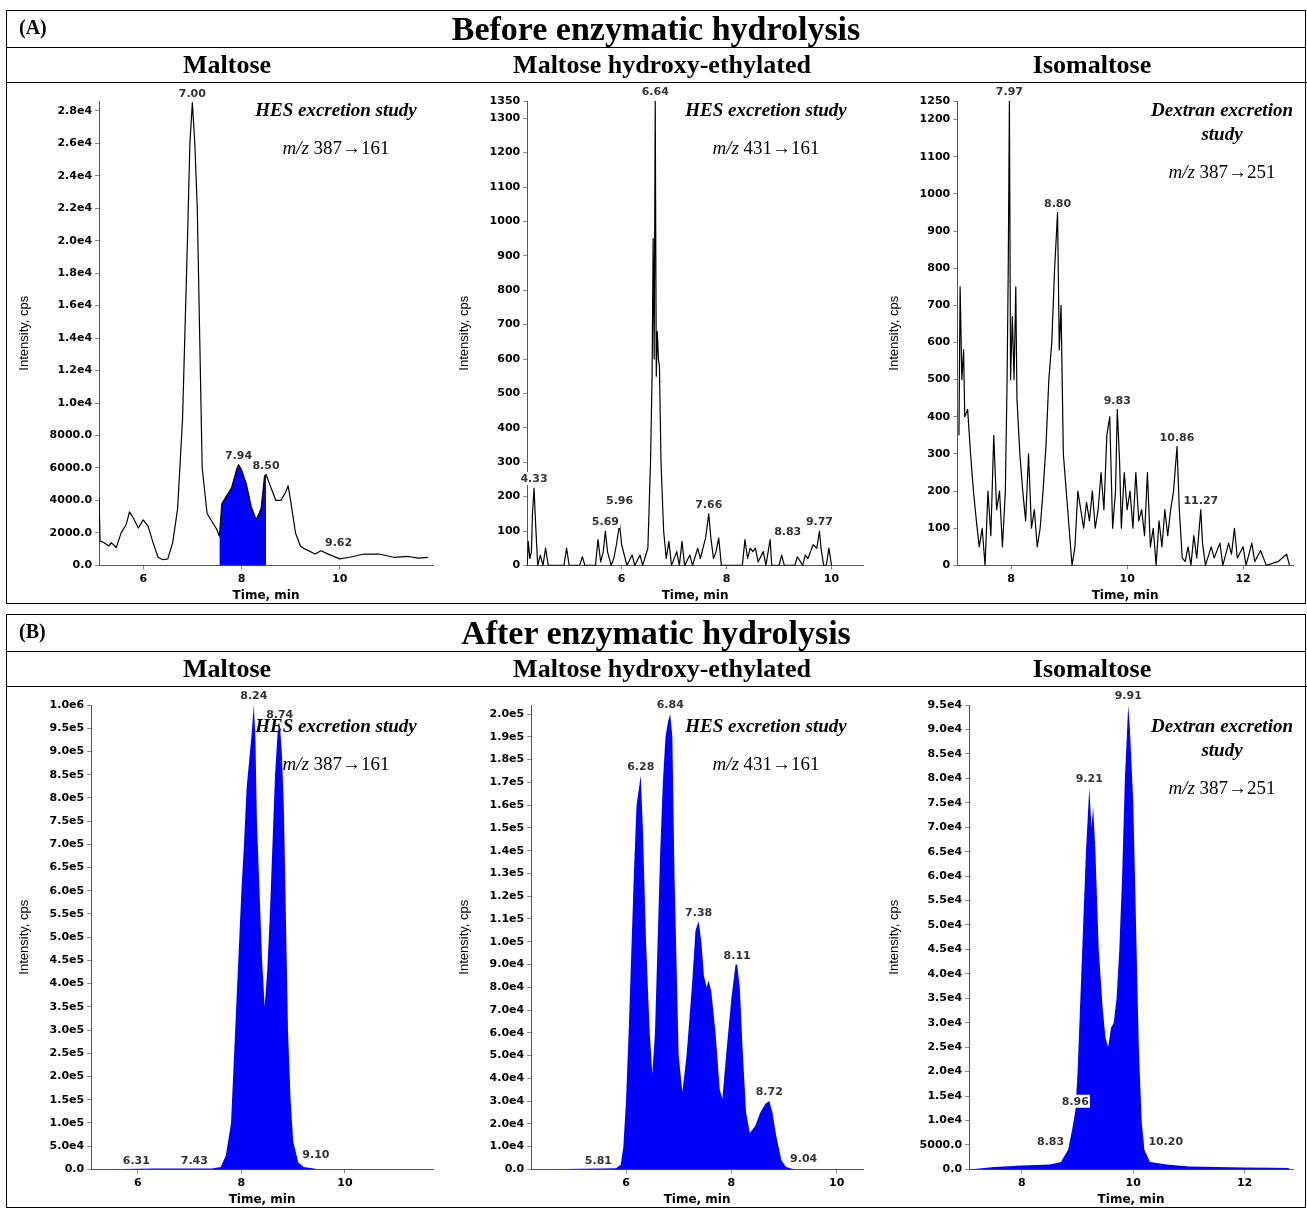 The width and height of the screenshot is (1307, 1222). What do you see at coordinates (1128, 696) in the screenshot?
I see `annotation: 9.91` at bounding box center [1128, 696].